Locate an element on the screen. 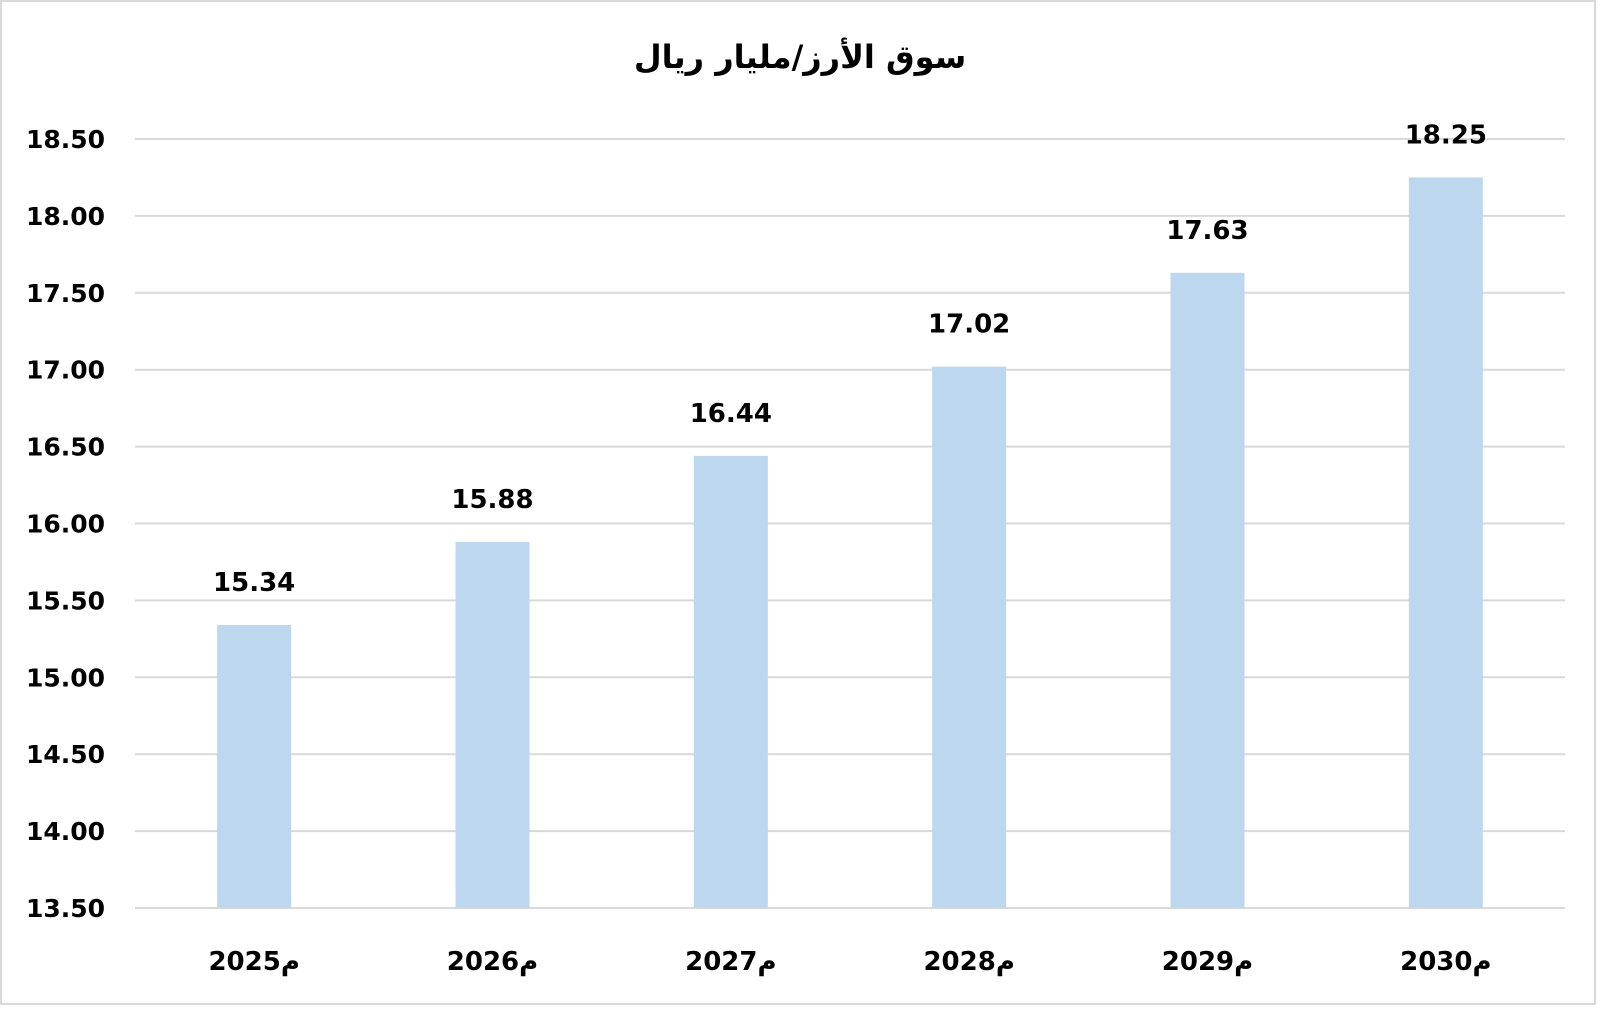 This screenshot has height=1009, width=1600. x-category-label: 2028م is located at coordinates (968, 962).